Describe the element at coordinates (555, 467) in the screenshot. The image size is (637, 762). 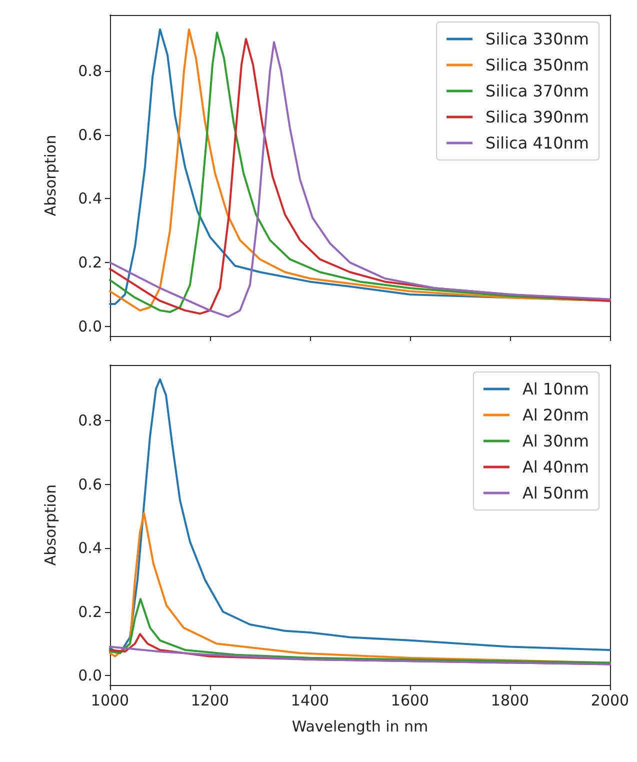
I see `legend-label: Al 40nm` at that location.